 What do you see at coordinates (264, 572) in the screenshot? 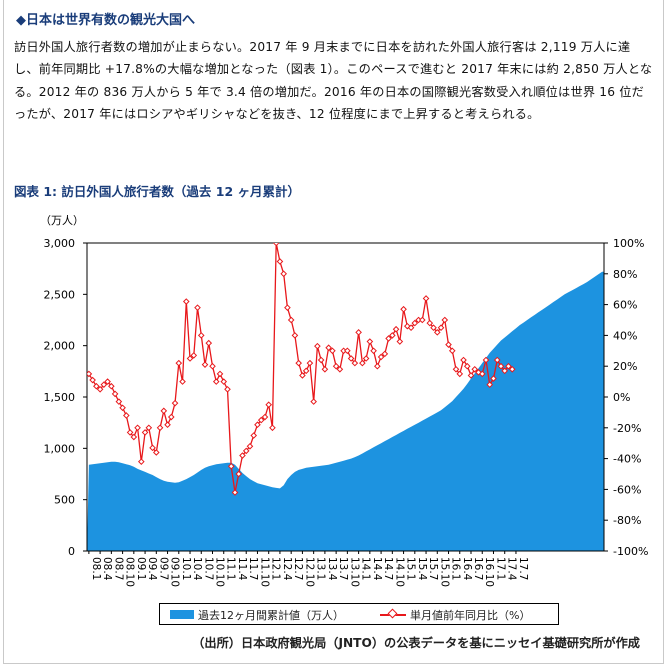
I see `x-tick-label: 11.10` at bounding box center [264, 572].